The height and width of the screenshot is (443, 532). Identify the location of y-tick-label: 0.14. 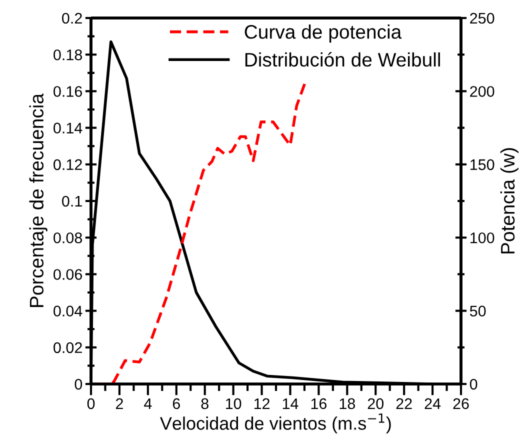
(68, 128).